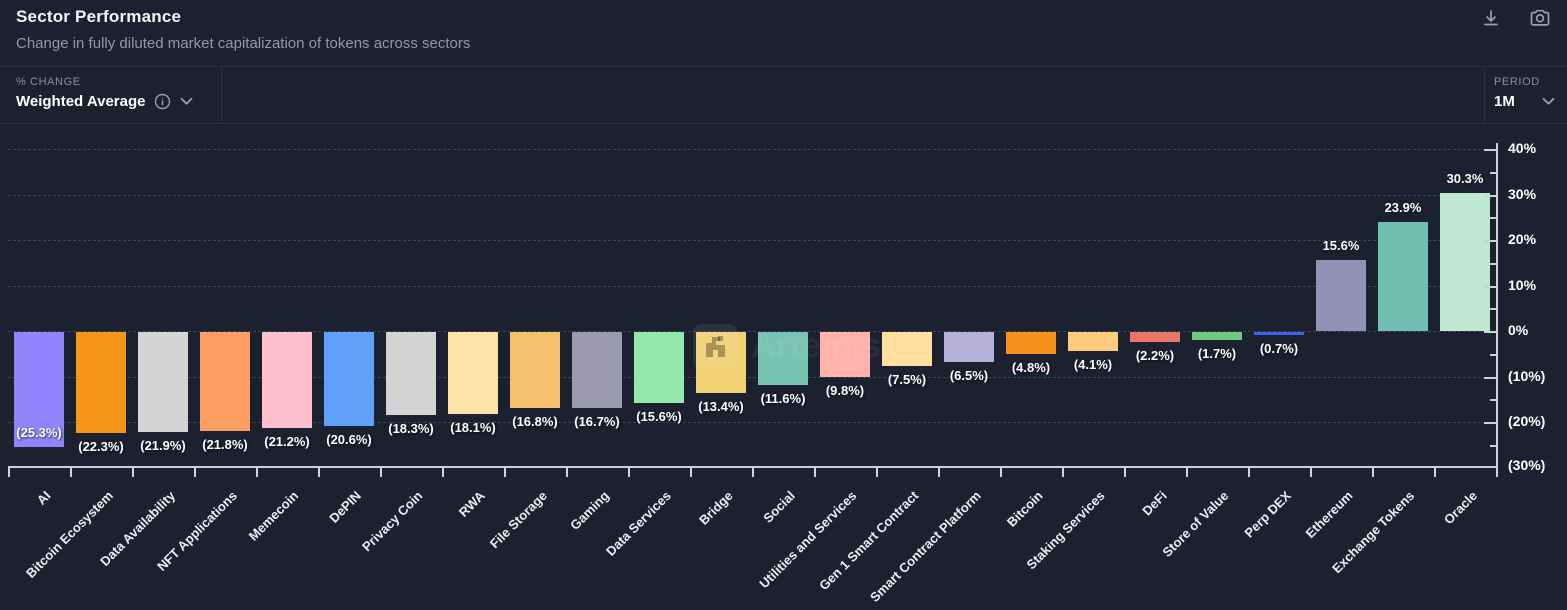  Describe the element at coordinates (925, 546) in the screenshot. I see `x-axis-label: Smart Contract Platform` at that location.